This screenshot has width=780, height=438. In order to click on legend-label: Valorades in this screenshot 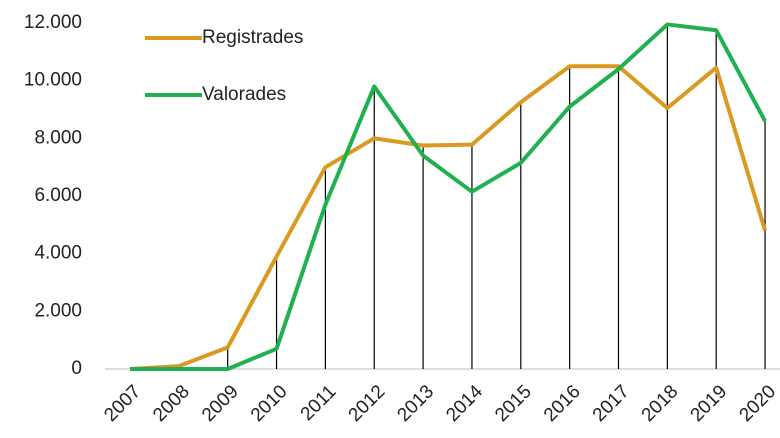, I will do `click(244, 94)`.